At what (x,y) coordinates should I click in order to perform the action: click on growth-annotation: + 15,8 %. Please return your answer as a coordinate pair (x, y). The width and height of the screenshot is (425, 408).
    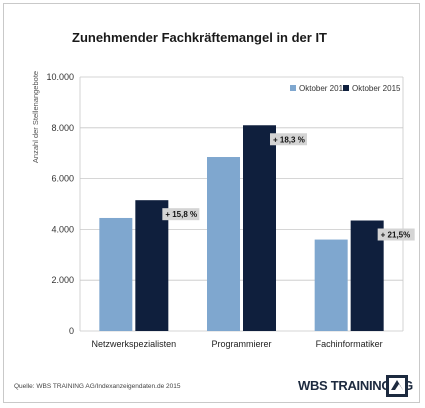
    Looking at the image, I should click on (181, 214).